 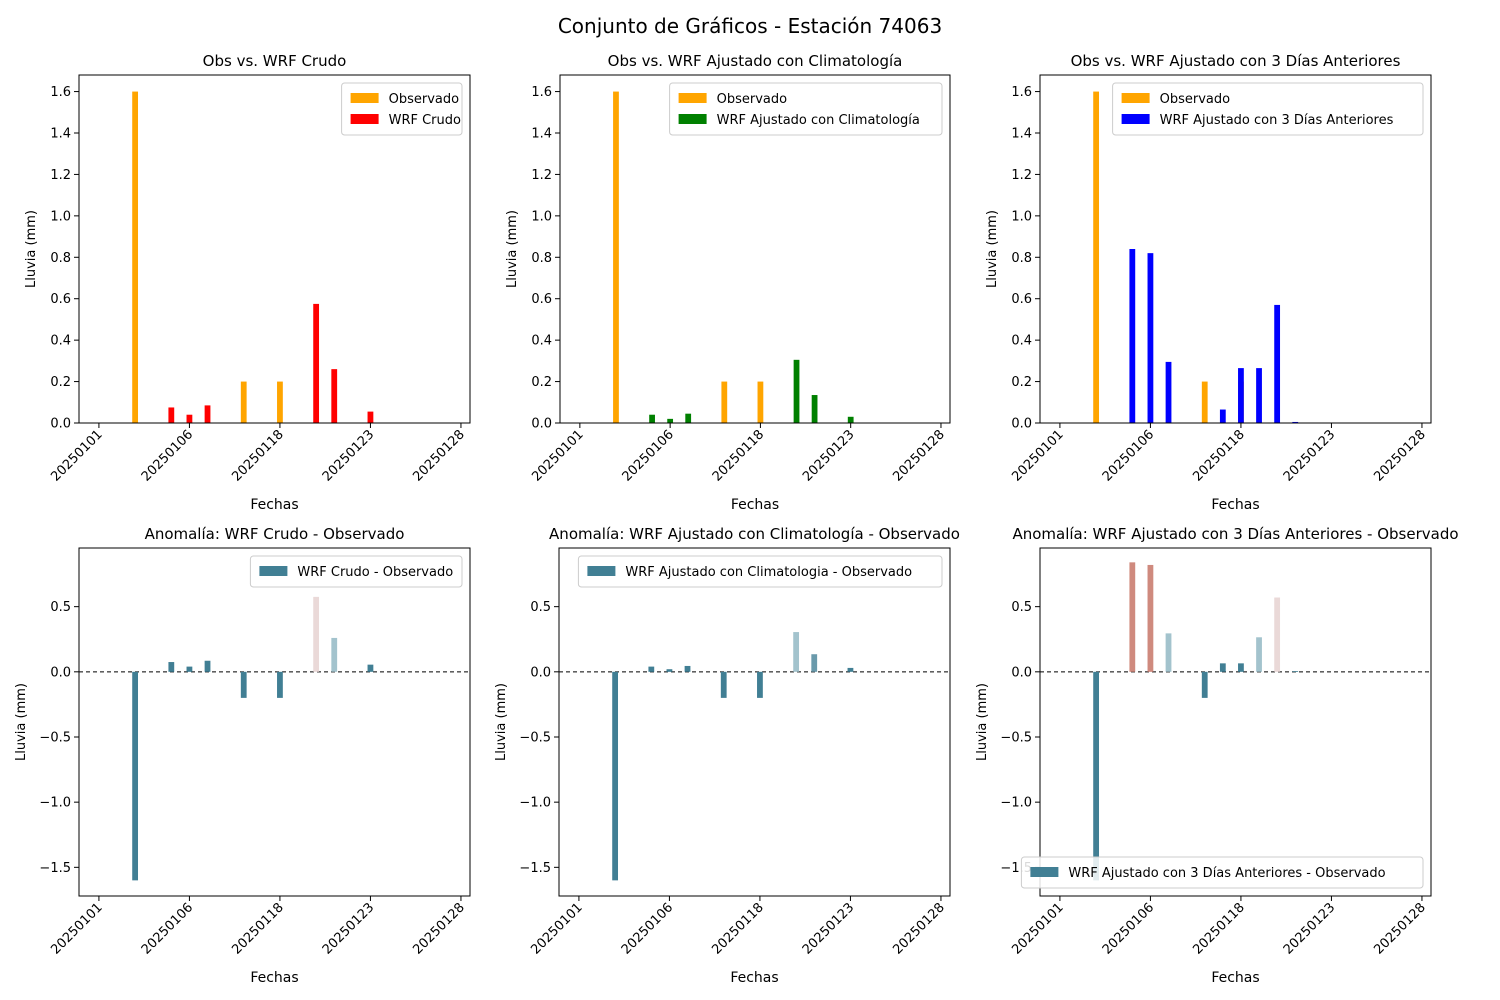 I want to click on bar-wrf-ajustado-con-3-días-anteriores---observado-1, so click(x=1132, y=617).